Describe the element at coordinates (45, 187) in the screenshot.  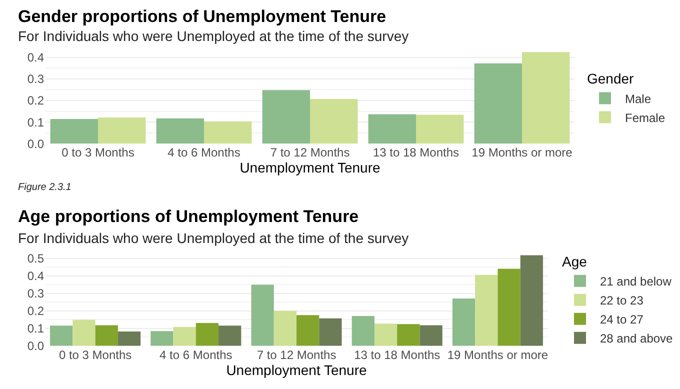
I see `caption: Figure 2.3.1` at that location.